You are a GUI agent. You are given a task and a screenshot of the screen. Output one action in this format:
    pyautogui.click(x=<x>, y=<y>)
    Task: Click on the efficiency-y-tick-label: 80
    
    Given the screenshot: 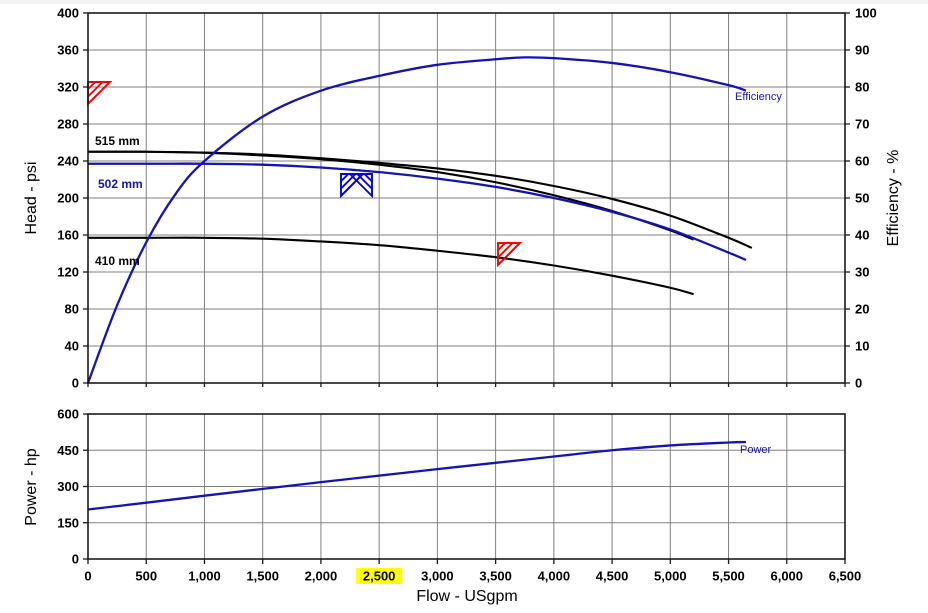 What is the action you would take?
    pyautogui.click(x=862, y=87)
    